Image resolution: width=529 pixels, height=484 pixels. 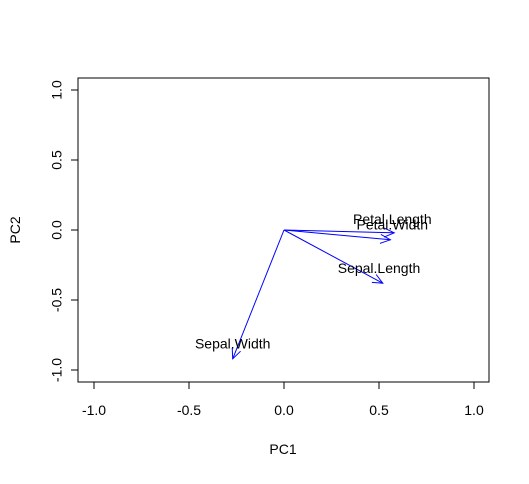 What do you see at coordinates (189, 410) in the screenshot?
I see `x-tick-label: -0.5` at bounding box center [189, 410].